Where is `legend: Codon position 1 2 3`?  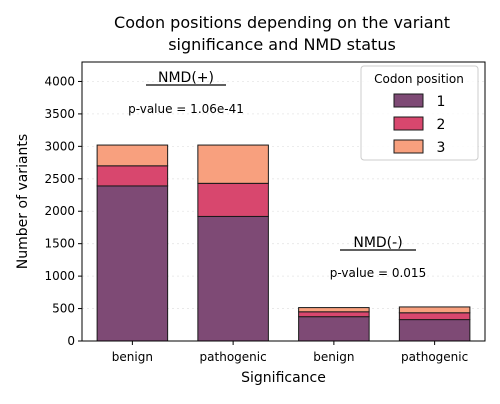 legend: Codon position 1 2 3 is located at coordinates (419, 113).